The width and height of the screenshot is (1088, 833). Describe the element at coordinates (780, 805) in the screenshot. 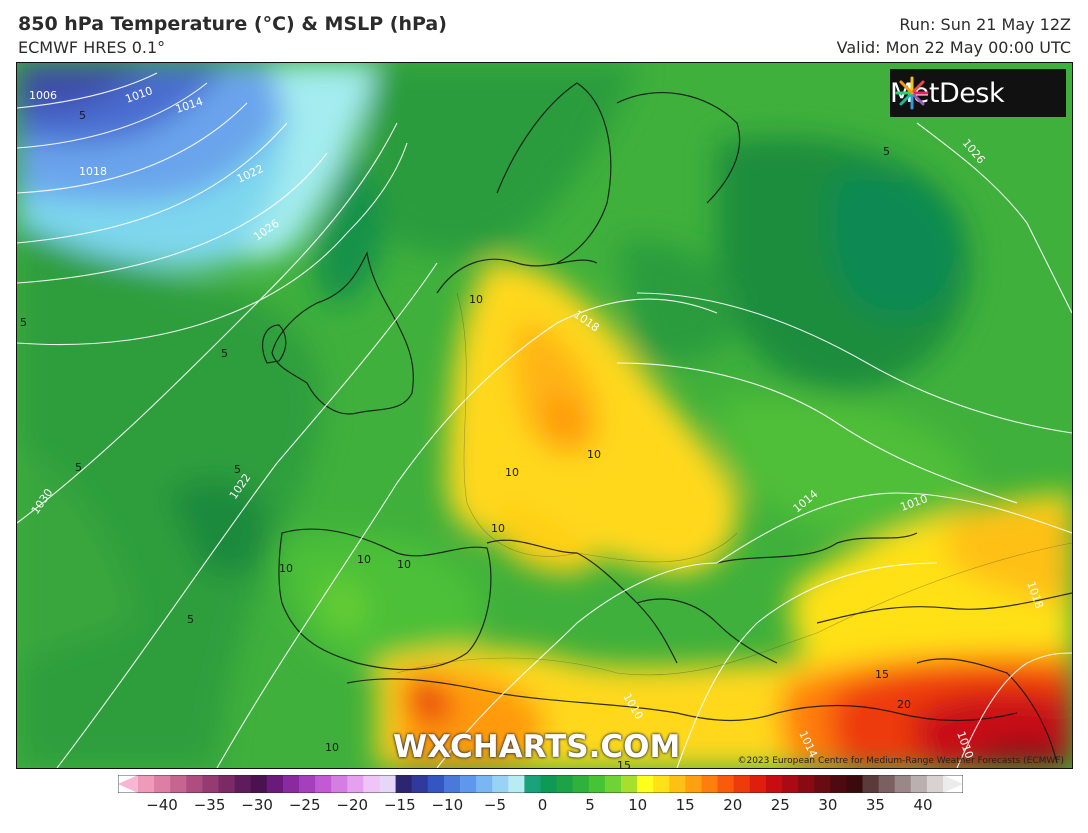

I see `colorbar-tick-label: 25` at that location.